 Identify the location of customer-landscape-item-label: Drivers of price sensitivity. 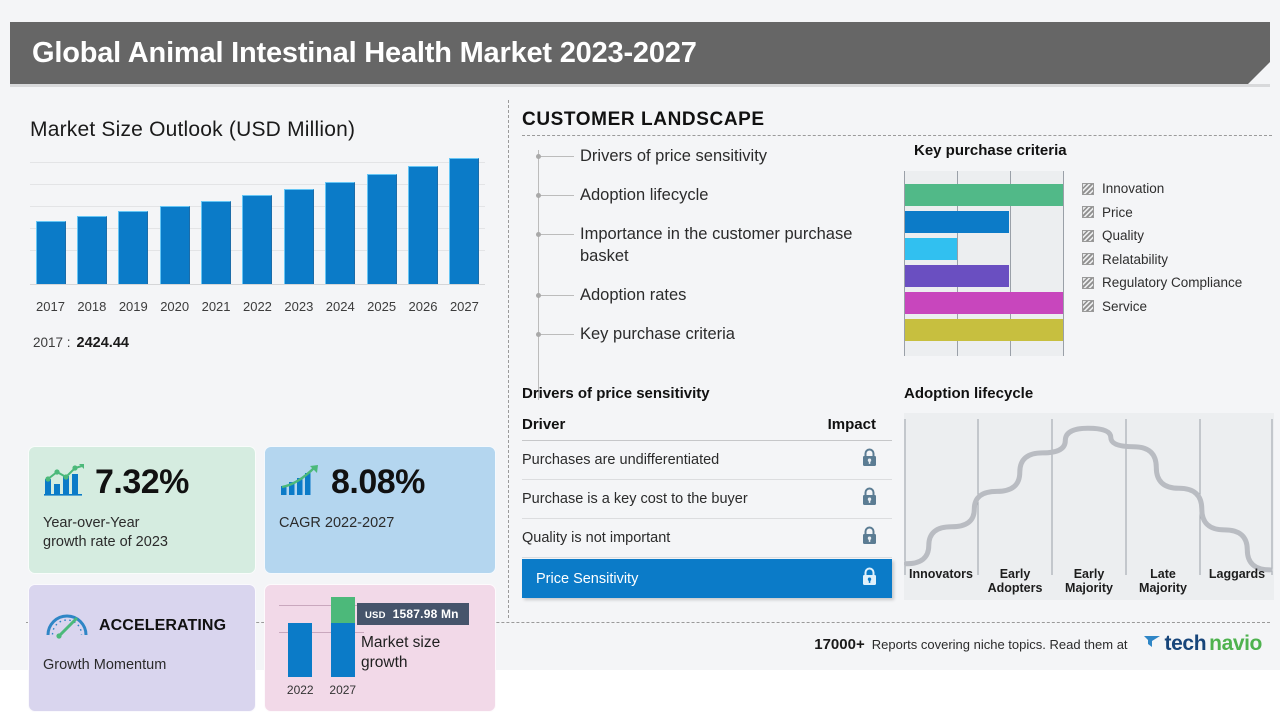
(674, 156).